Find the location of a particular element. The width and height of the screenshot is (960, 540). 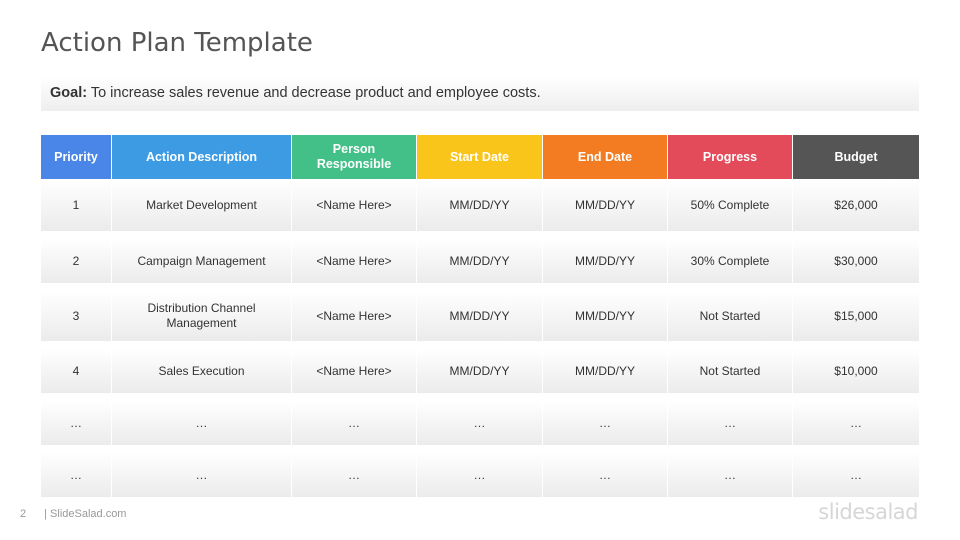

header-progress: Progress is located at coordinates (730, 157).